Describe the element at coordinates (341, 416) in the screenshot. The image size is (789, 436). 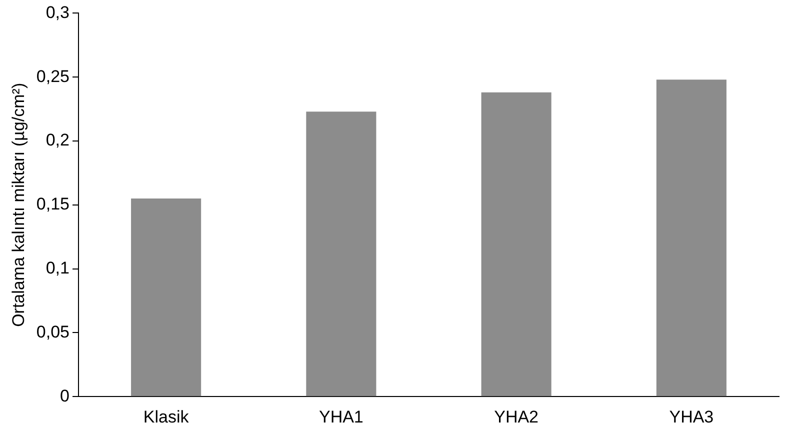
I see `x-tick-label: YHA1` at that location.